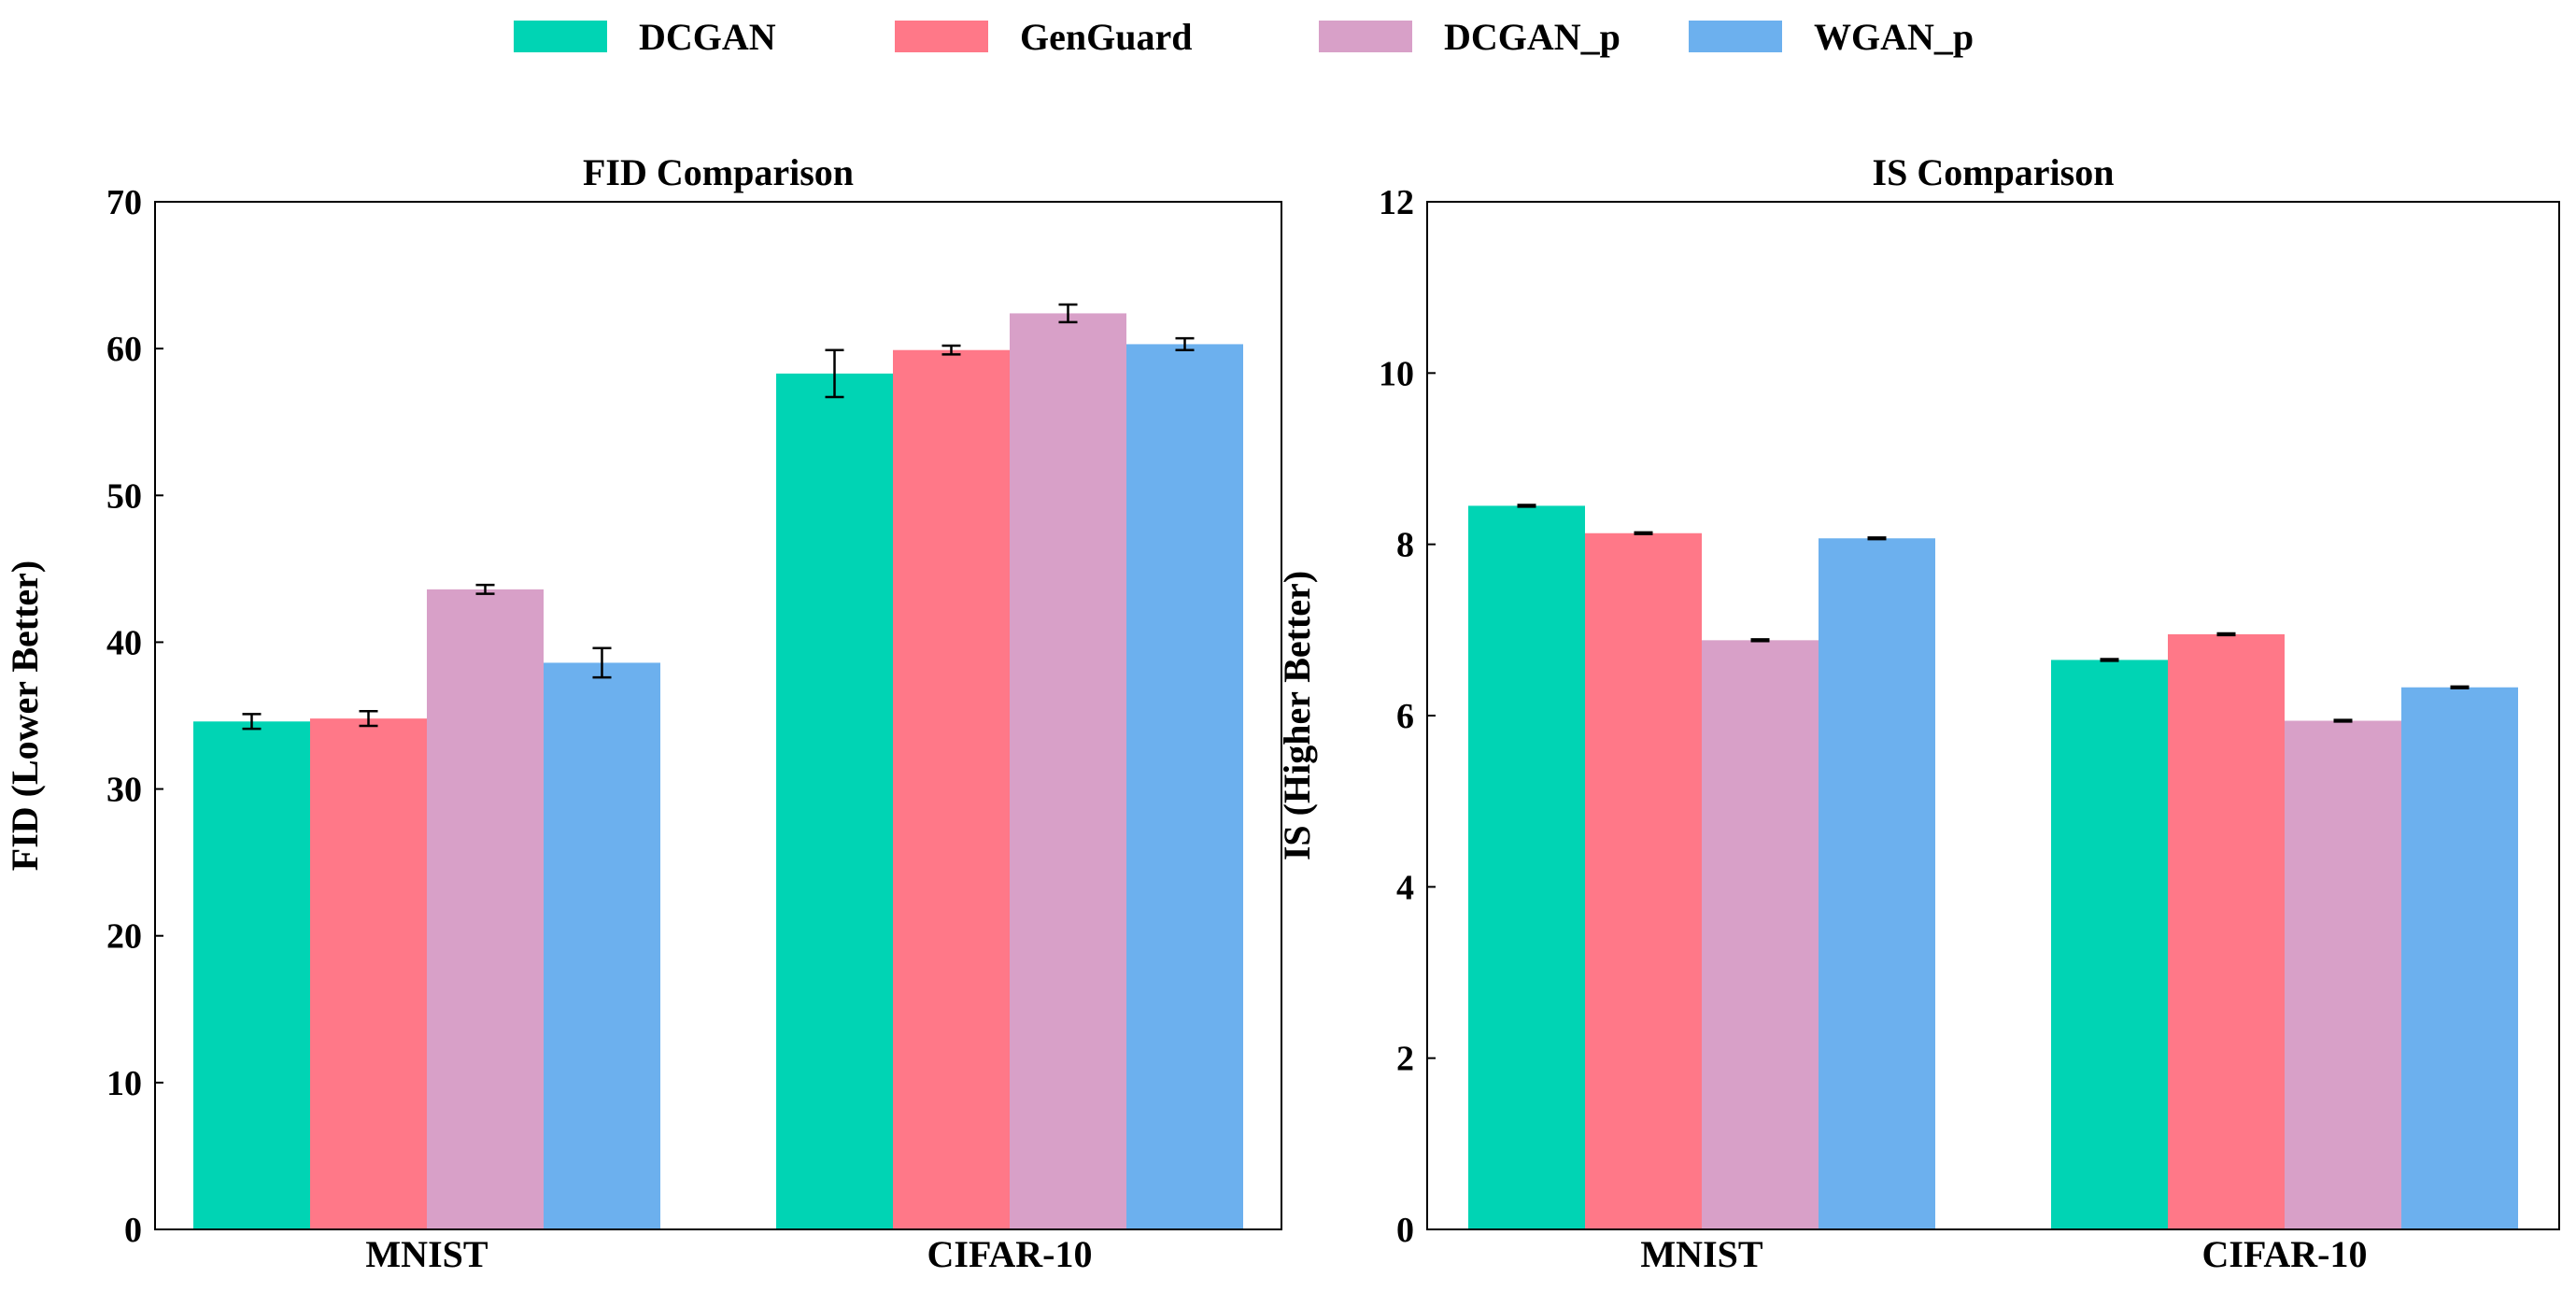 This screenshot has width=2576, height=1292. Describe the element at coordinates (1877, 883) in the screenshot. I see `chart2-bar-wgan-p-mnist` at that location.